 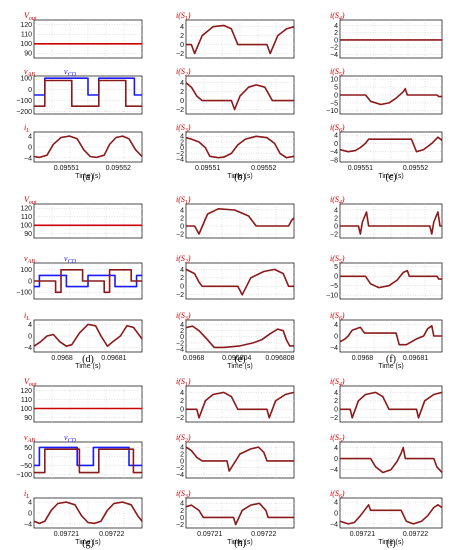 What do you see at coordinates (386, 35) in the screenshot?
I see `panel-c1: 420−2−4 i(S4)` at bounding box center [386, 35].